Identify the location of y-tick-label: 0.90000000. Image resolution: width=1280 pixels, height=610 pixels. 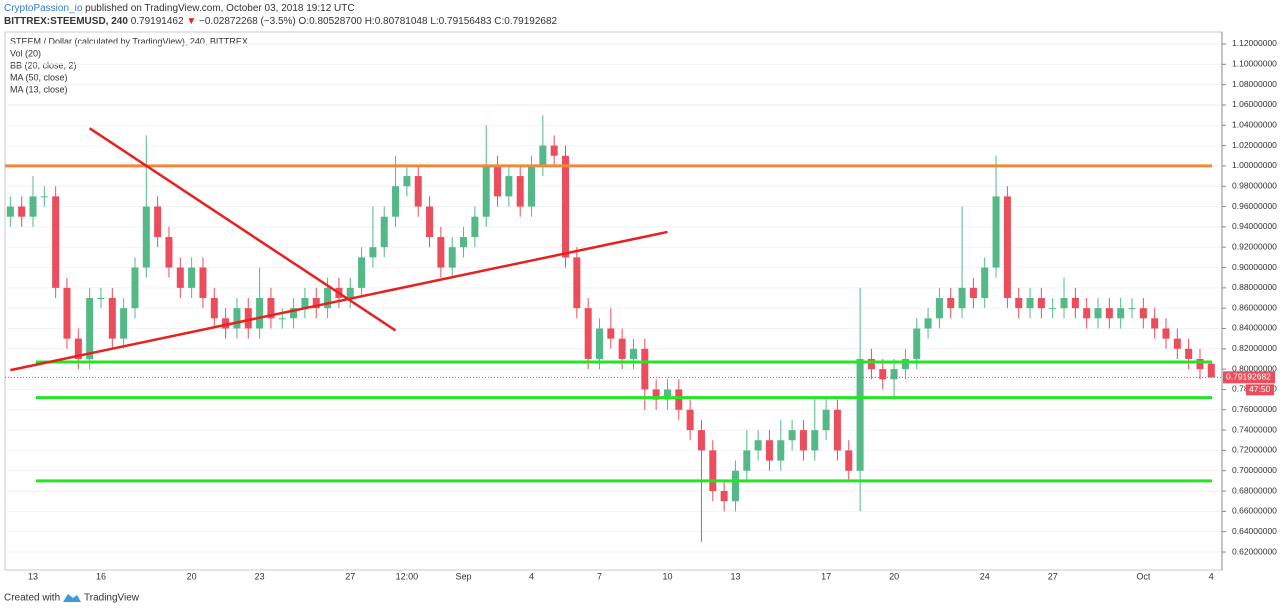
(1254, 267).